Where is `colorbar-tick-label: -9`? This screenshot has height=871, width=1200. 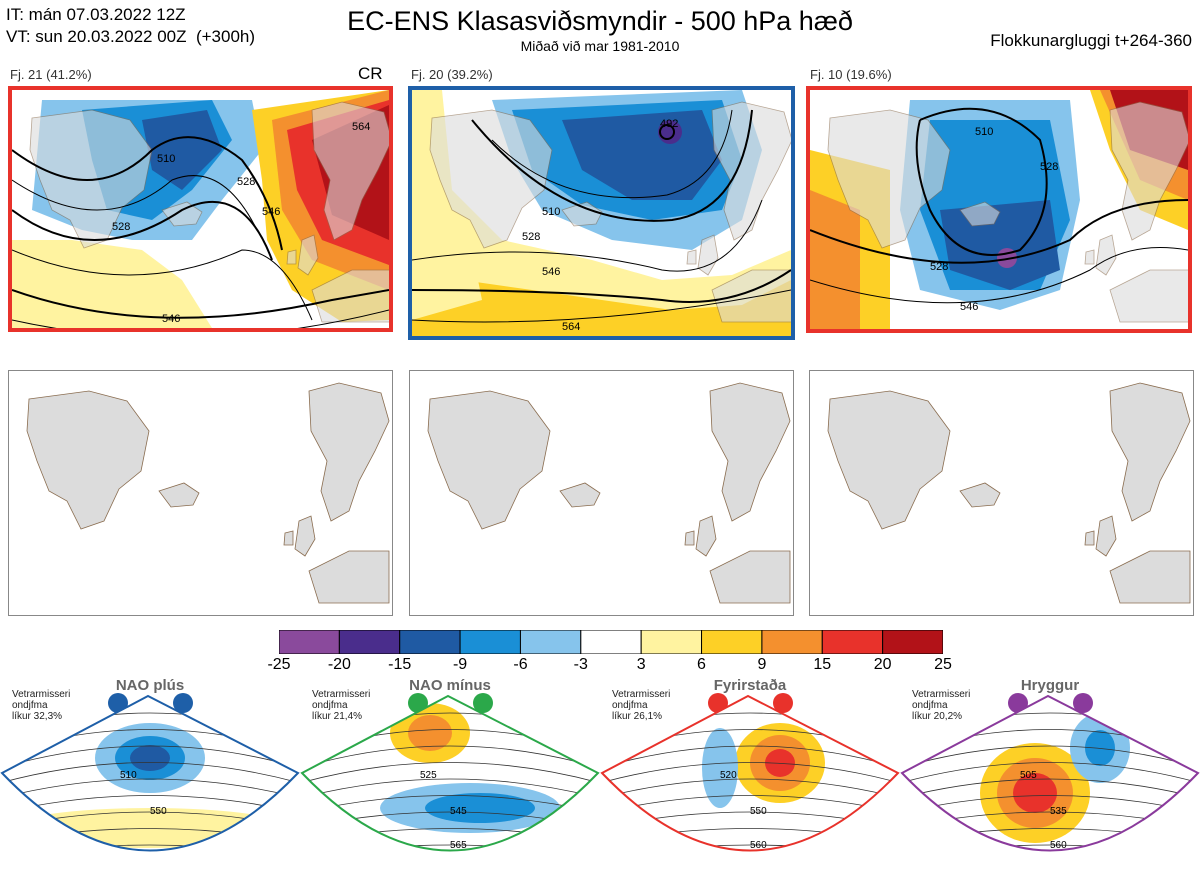
colorbar-tick-label: -9 is located at coordinates (460, 664).